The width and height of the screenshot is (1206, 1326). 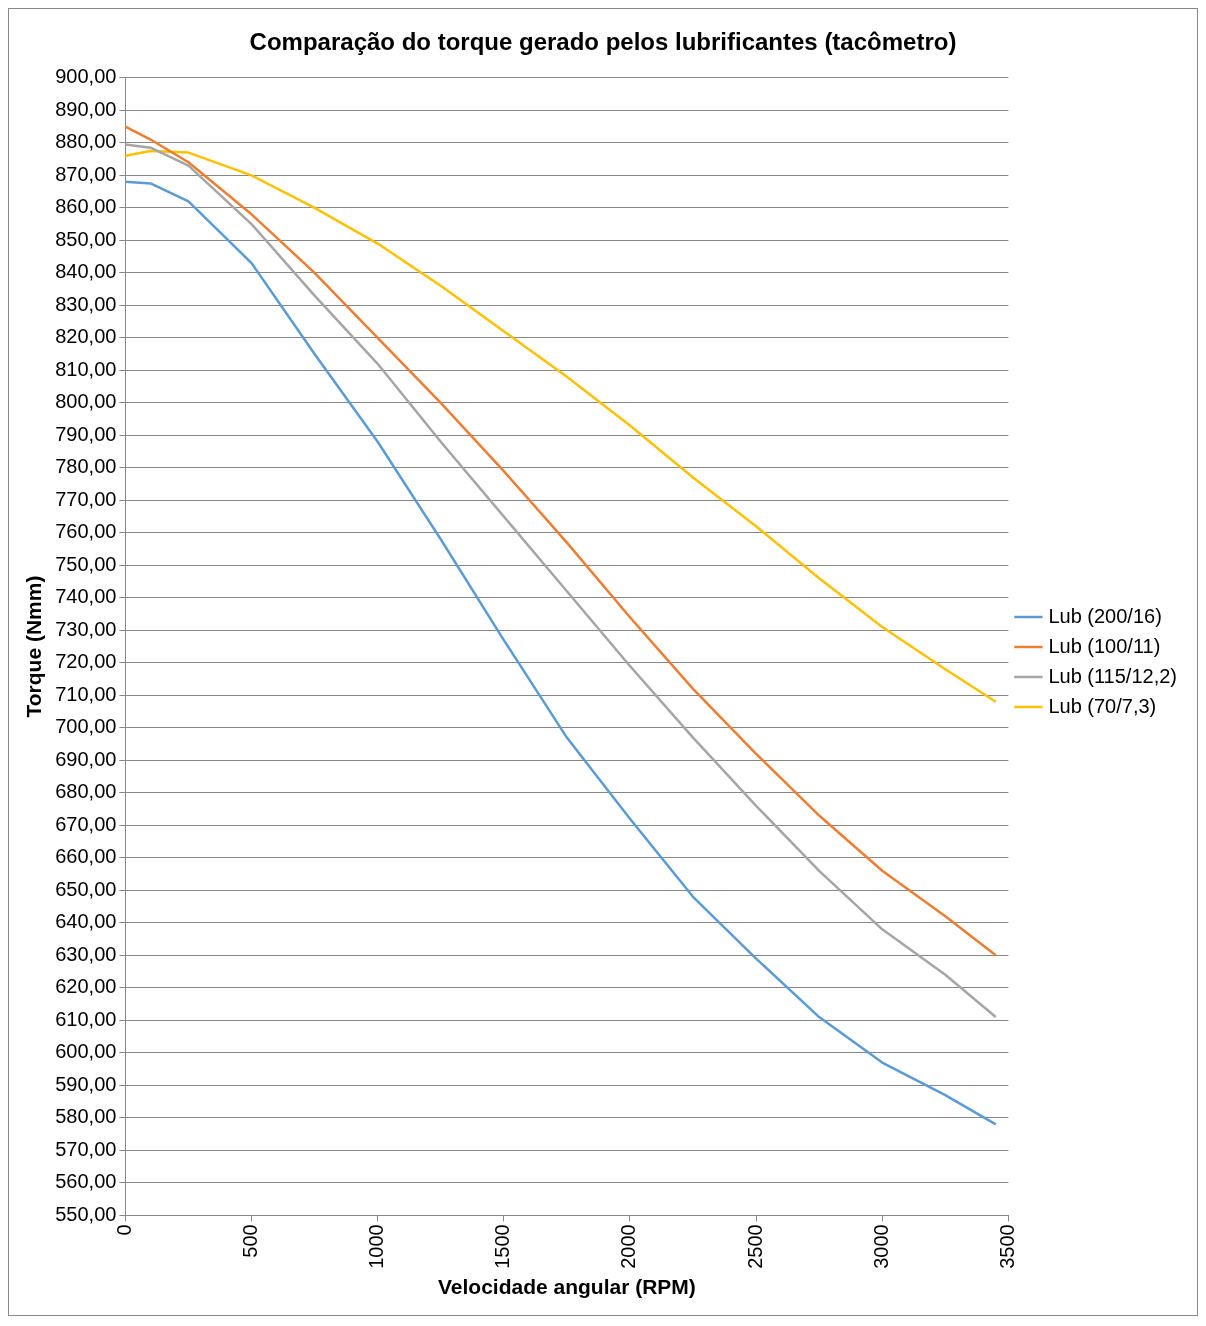 What do you see at coordinates (86, 1181) in the screenshot?
I see `y-tick-label: 560,00` at bounding box center [86, 1181].